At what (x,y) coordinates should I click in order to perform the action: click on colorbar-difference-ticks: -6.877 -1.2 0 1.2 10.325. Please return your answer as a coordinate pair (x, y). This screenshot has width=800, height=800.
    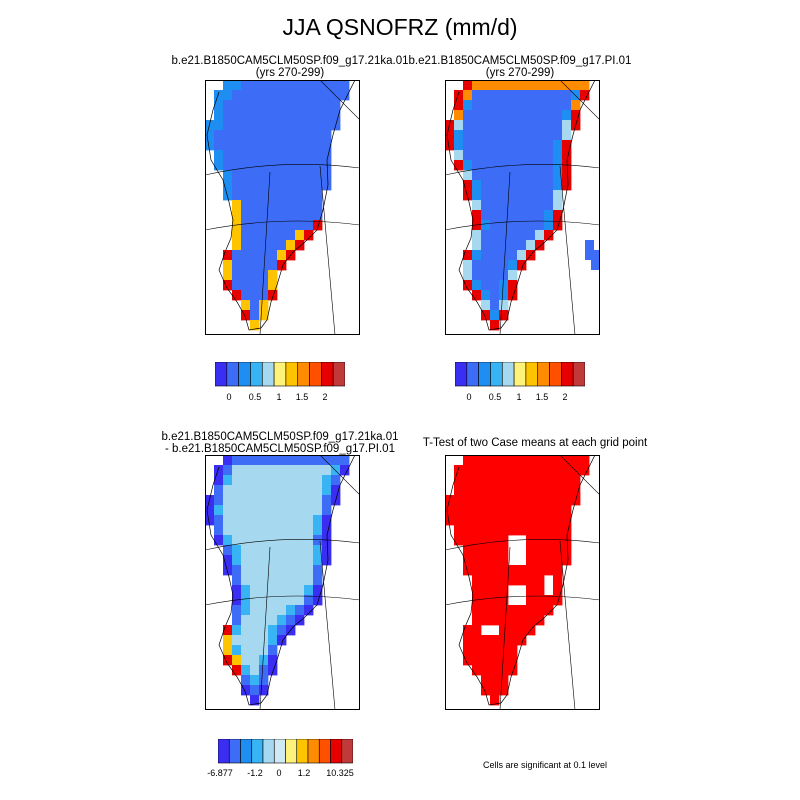
    Looking at the image, I should click on (285, 774).